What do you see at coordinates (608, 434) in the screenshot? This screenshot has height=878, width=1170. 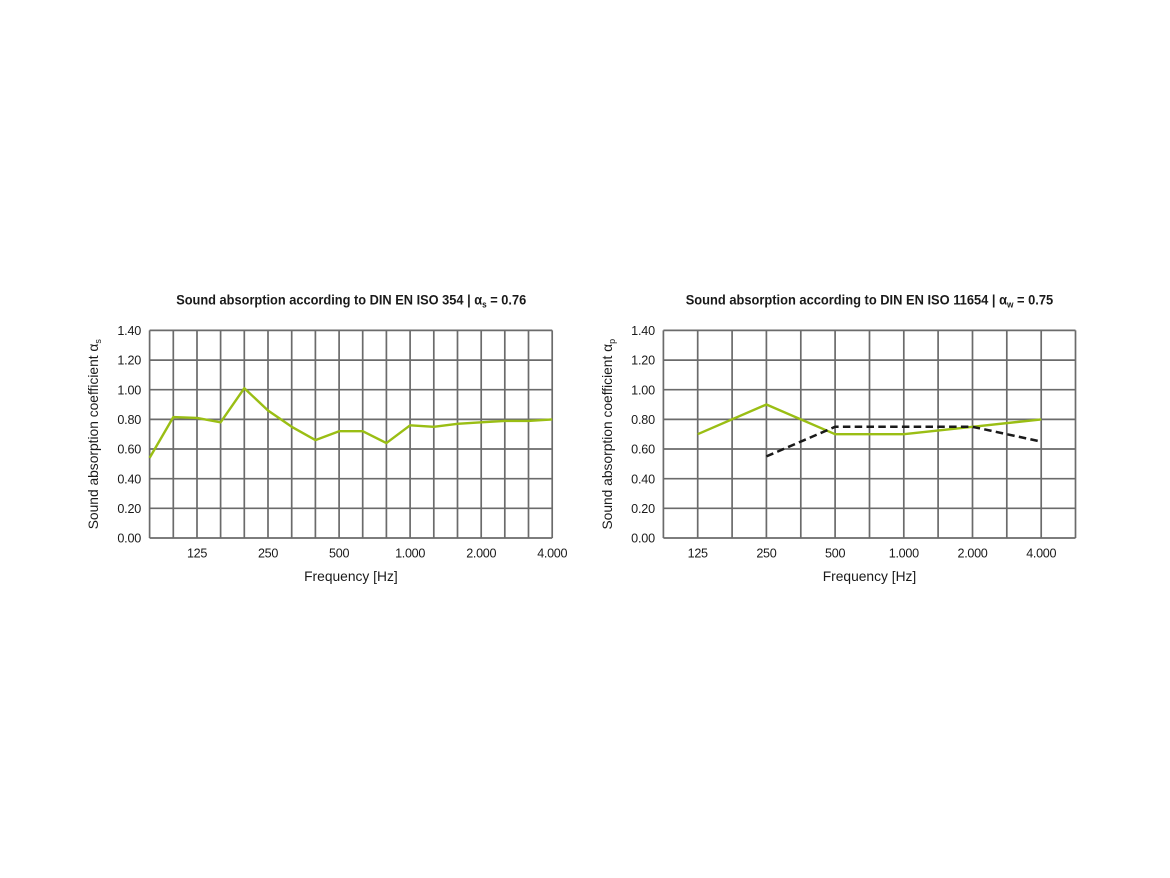 I see `svg-text:Sound absorption coefficient α: Sound absorption coefficient αp` at bounding box center [608, 434].